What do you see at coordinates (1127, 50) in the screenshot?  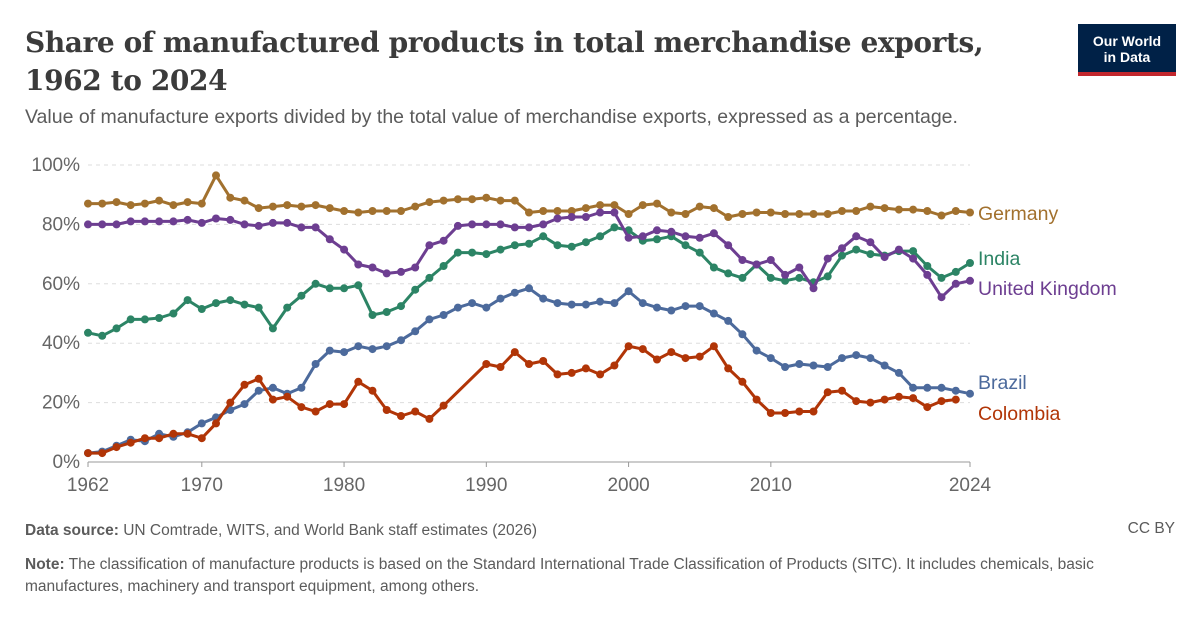 I see `owid-logo: Our World in Data` at bounding box center [1127, 50].